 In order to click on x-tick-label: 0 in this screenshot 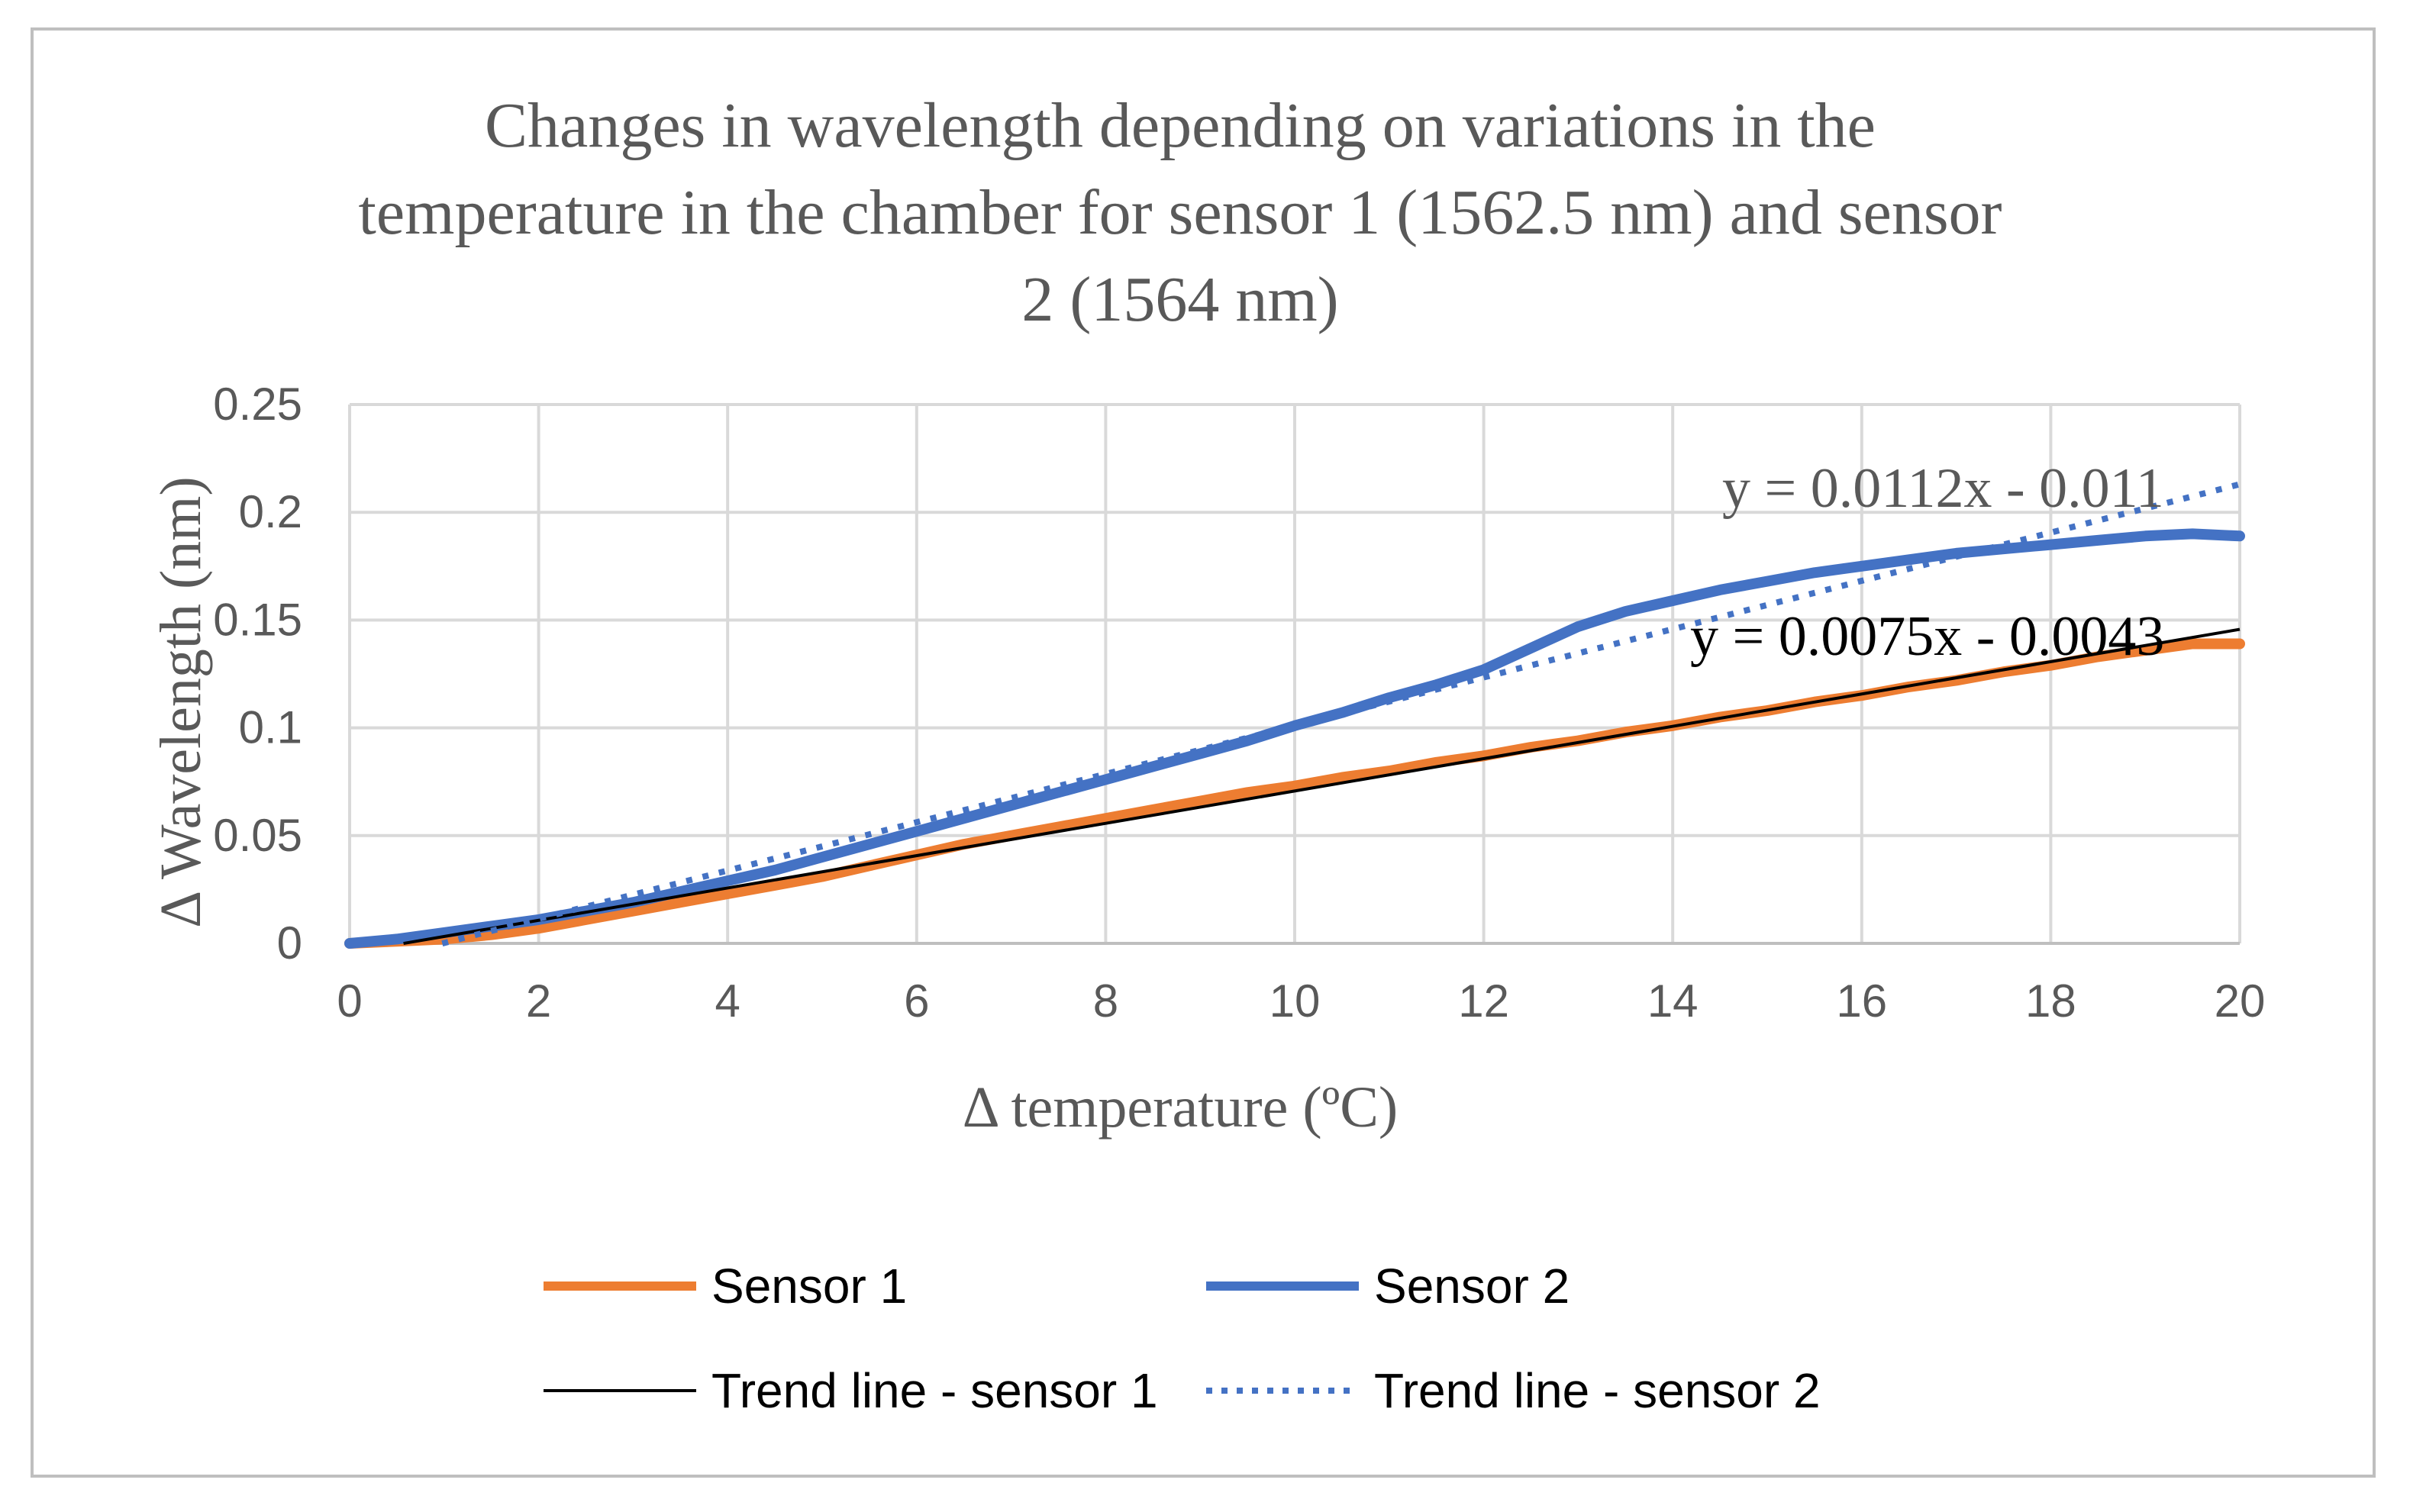, I will do `click(349, 1001)`.